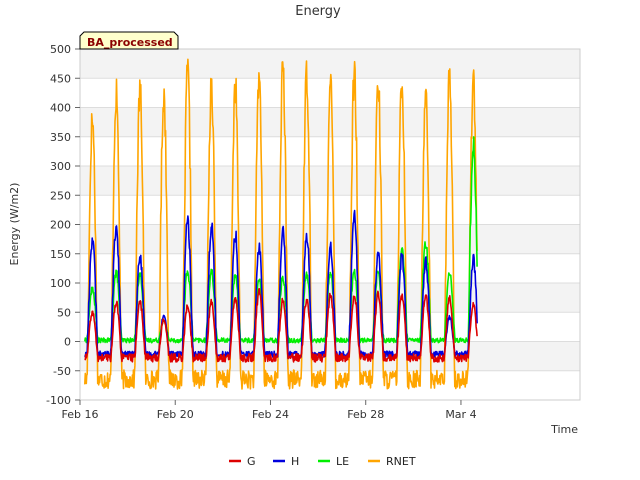 Image resolution: width=640 pixels, height=480 pixels. Describe the element at coordinates (58, 400) in the screenshot. I see `y-tick-label: -100` at that location.